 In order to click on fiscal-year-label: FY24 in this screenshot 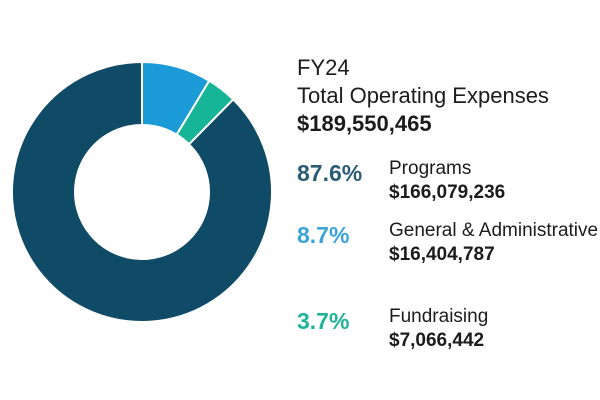, I will do `click(323, 67)`.